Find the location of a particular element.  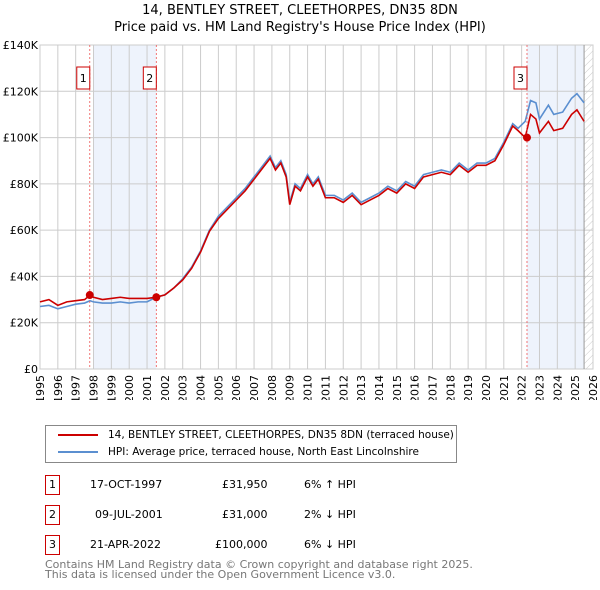

x-tick-label: 2014 is located at coordinates (379, 387).